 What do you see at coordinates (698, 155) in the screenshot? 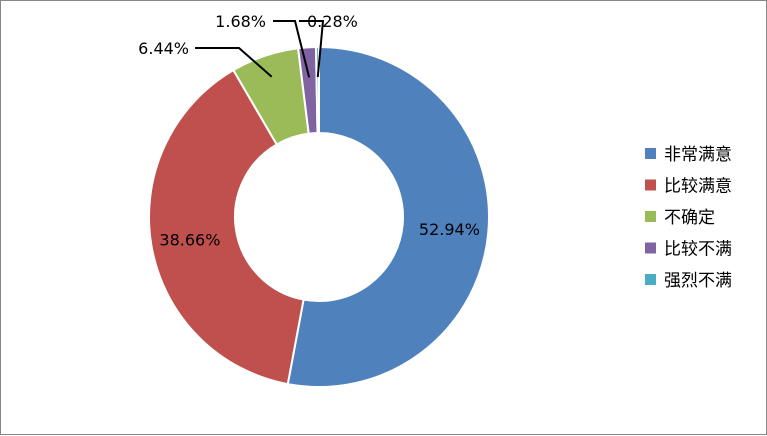
I see `legend-label-1: 非常满意` at bounding box center [698, 155].